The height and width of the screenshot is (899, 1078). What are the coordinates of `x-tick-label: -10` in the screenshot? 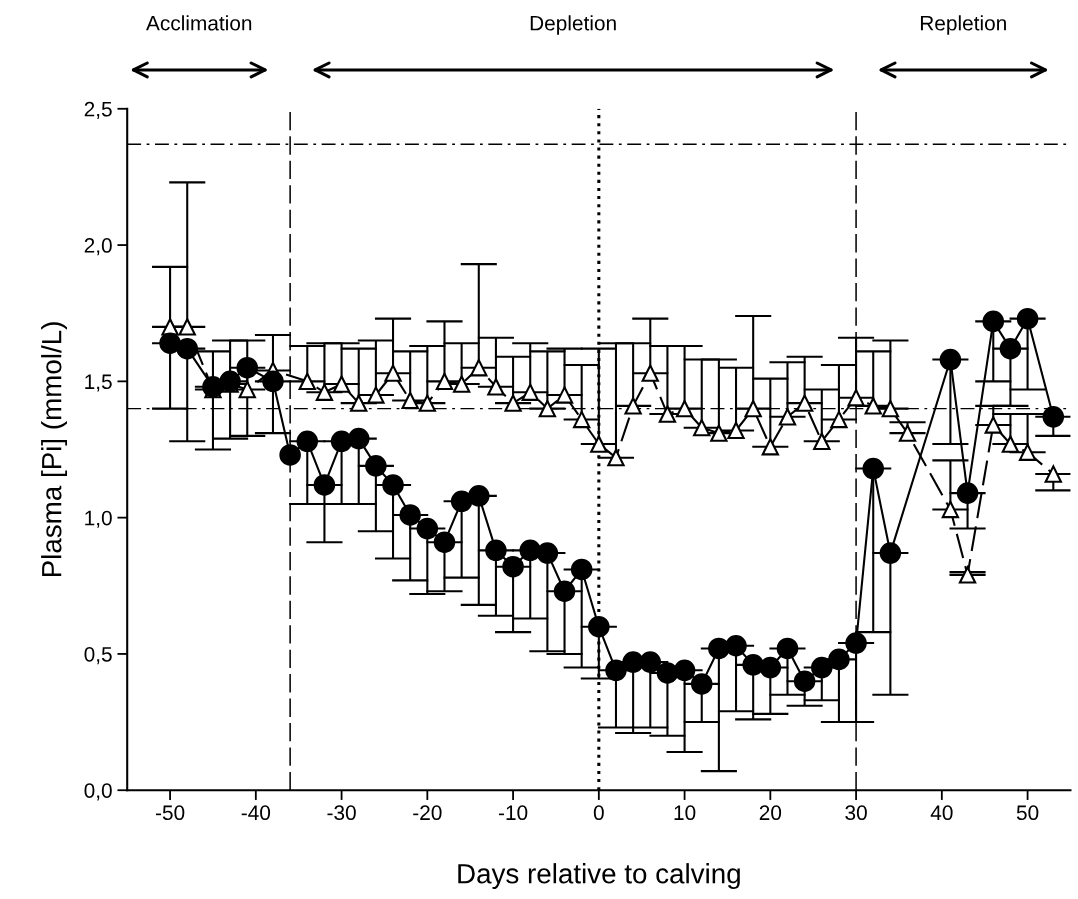 It's located at (513, 813).